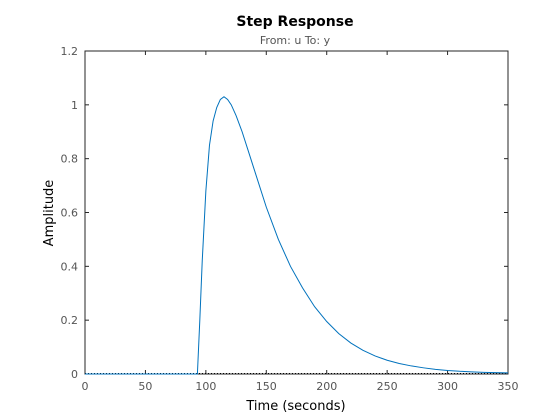 This screenshot has width=560, height=420. I want to click on y-tick-label: 0.8, so click(70, 159).